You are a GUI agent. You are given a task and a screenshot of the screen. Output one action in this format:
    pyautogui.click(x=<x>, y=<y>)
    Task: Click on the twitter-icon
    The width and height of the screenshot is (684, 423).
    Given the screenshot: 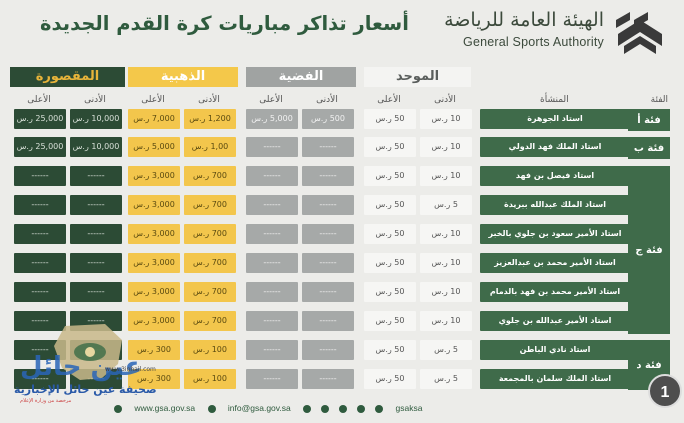 What is the action you would take?
    pyautogui.click(x=325, y=408)
    